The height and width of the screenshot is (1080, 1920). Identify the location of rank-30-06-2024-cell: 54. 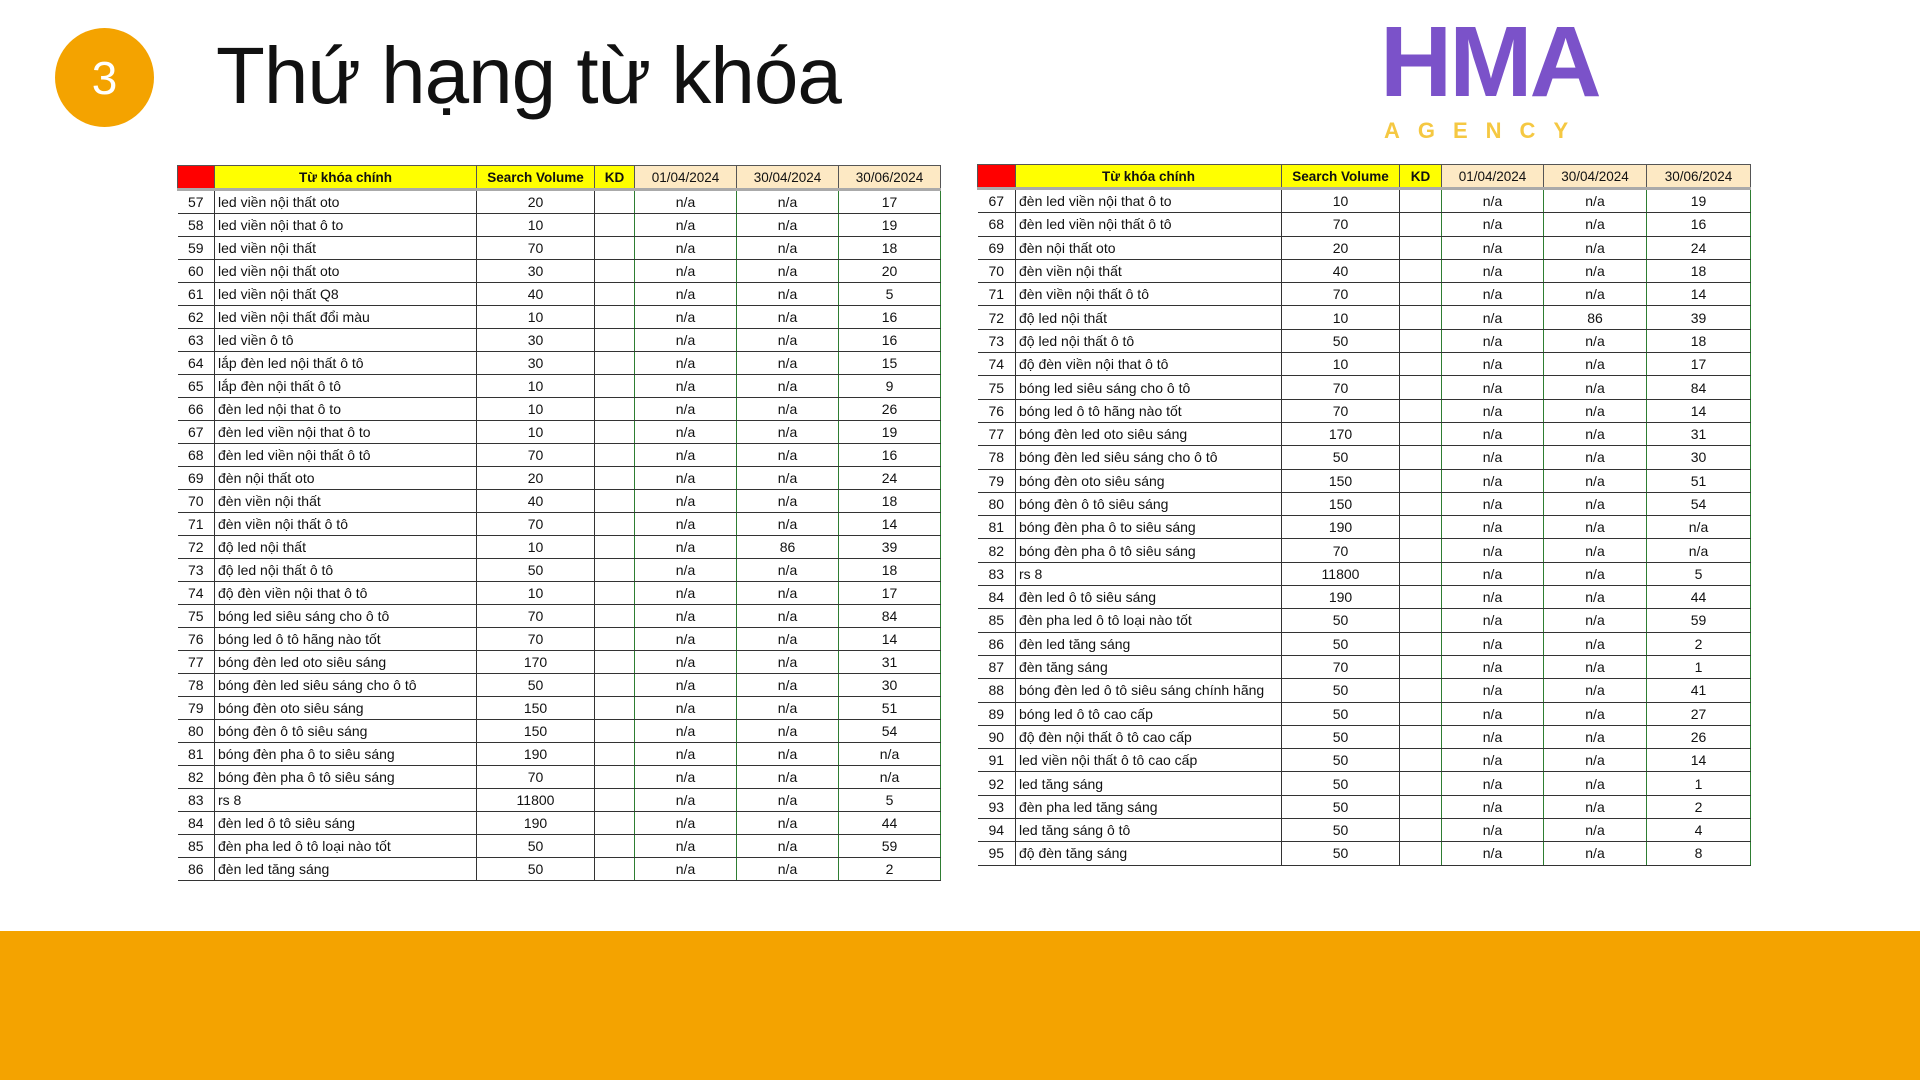
(1698, 504).